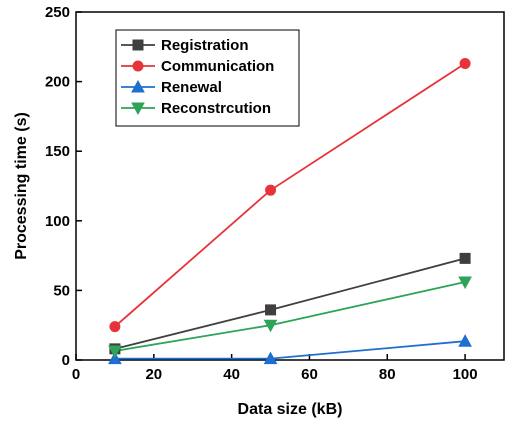 This screenshot has width=509, height=421. Describe the element at coordinates (205, 45) in the screenshot. I see `legend-label-registration: Registration` at that location.